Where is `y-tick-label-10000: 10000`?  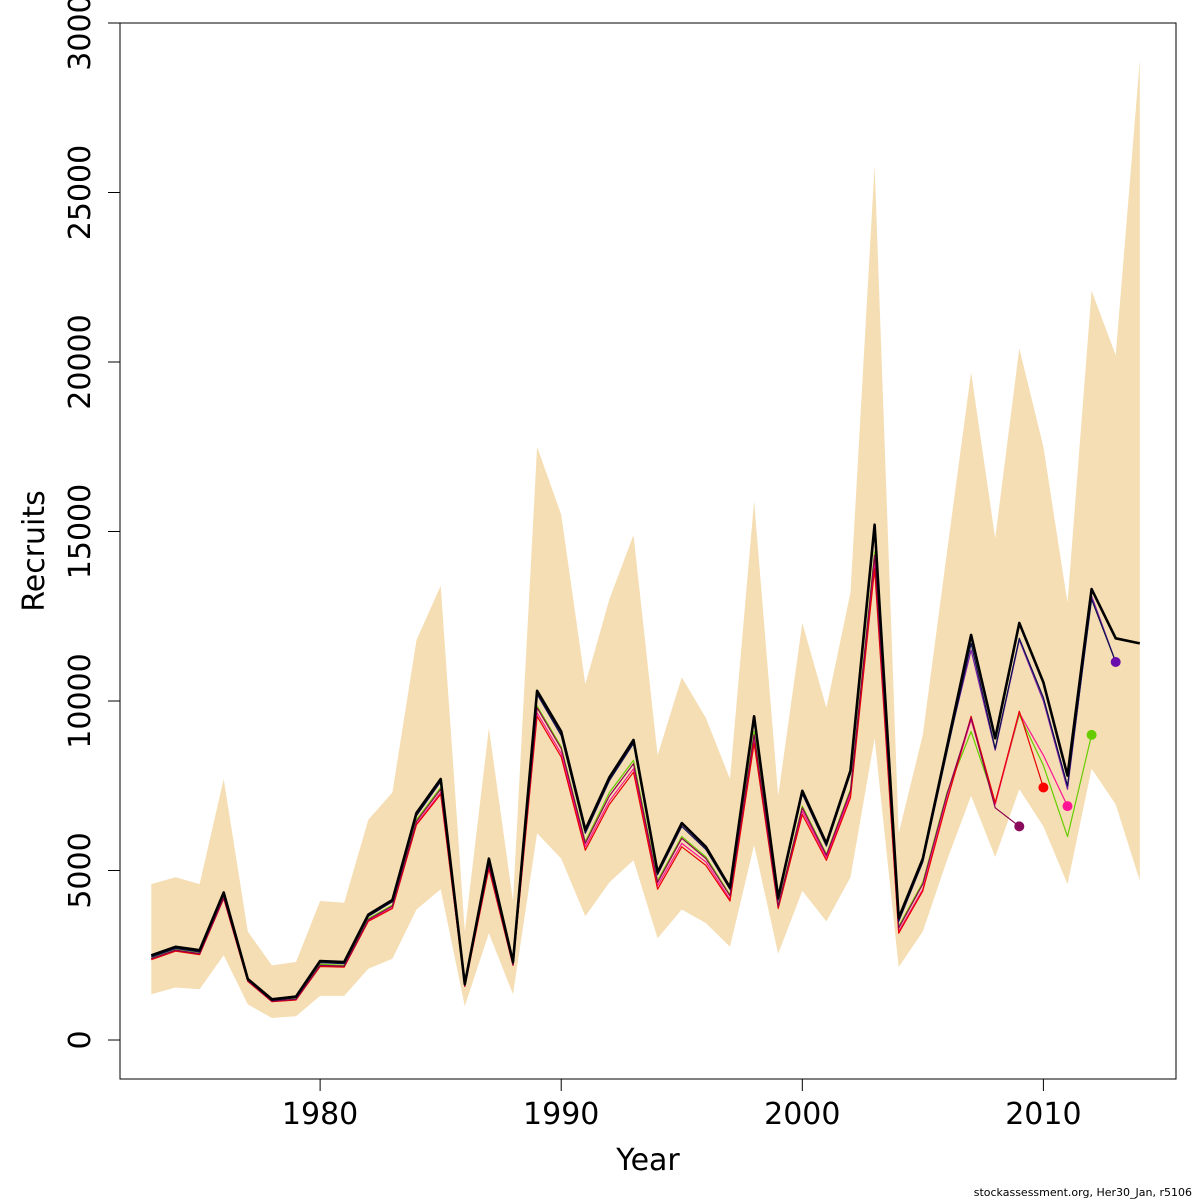
y-tick-label-10000: 10000 is located at coordinates (80, 700).